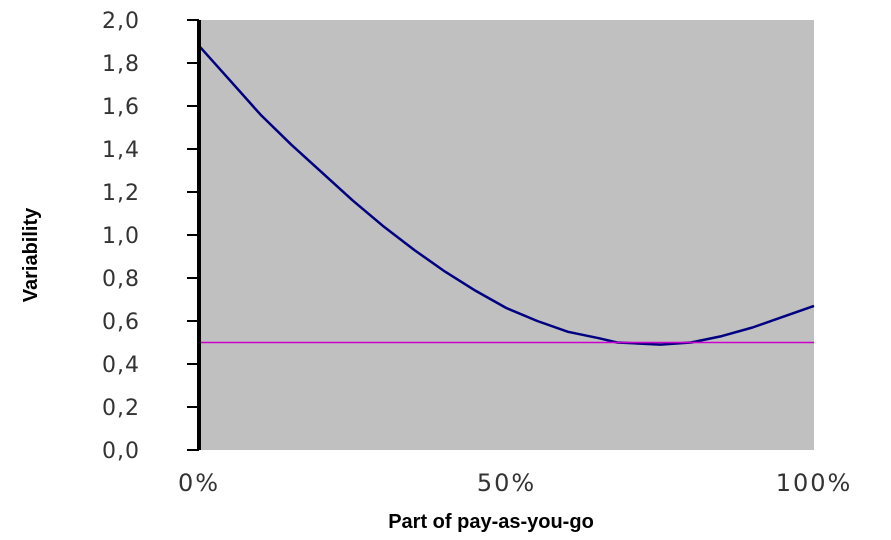  What do you see at coordinates (150, 236) in the screenshot?
I see `y-axis-ticks: 0,0 0,2 0,4 0,6 0,8 1,0 1,2 1,4 1,6 1,8 2,0` at bounding box center [150, 236].